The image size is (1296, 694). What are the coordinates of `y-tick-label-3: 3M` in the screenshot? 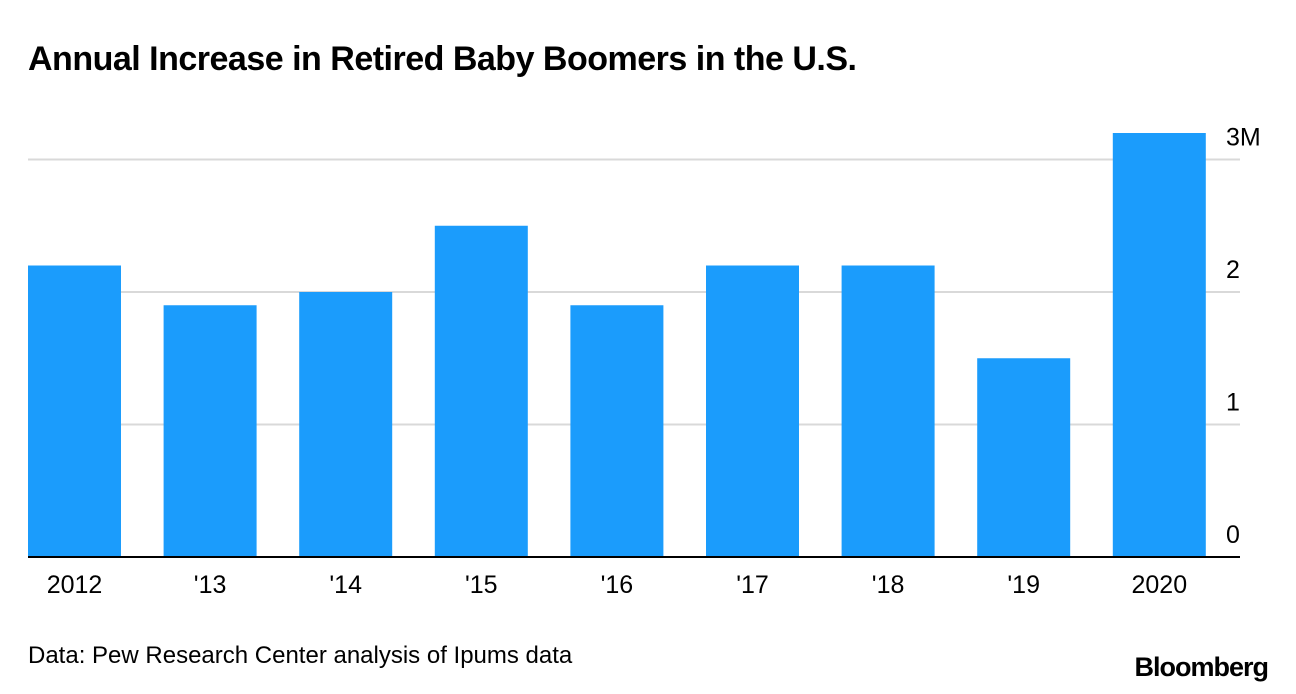 It's located at (1243, 138).